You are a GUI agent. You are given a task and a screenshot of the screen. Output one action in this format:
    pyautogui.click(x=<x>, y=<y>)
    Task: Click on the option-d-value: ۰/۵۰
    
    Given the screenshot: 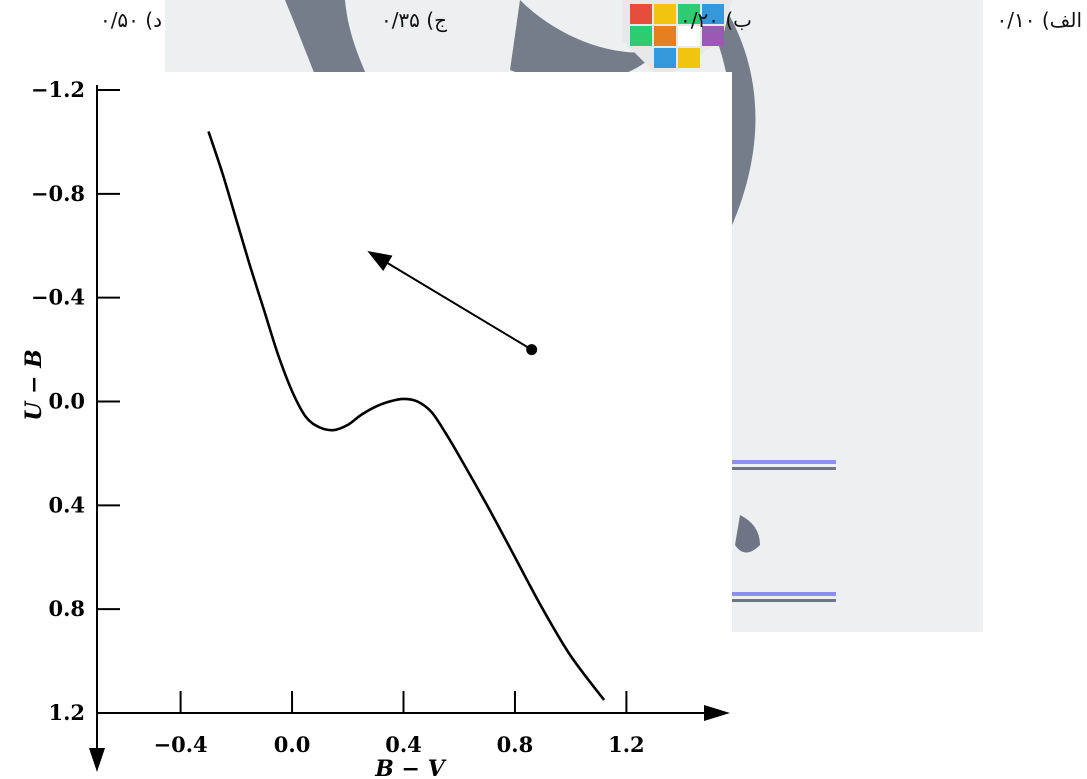 What is the action you would take?
    pyautogui.click(x=119, y=20)
    